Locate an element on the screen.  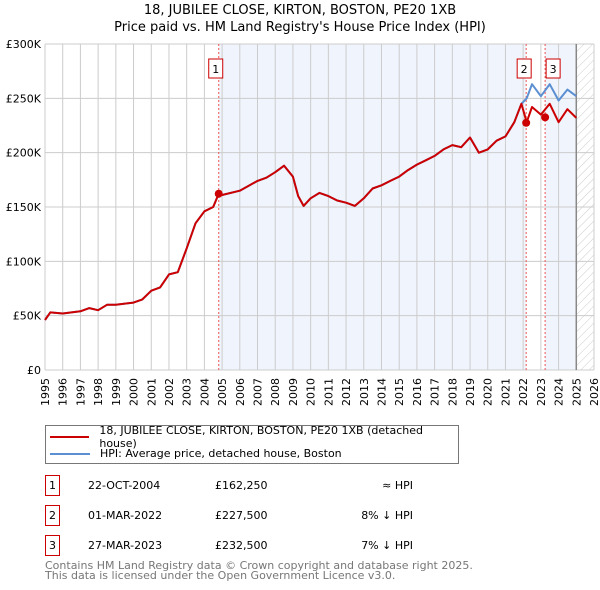
x-tick-label: 2004 is located at coordinates (204, 392).